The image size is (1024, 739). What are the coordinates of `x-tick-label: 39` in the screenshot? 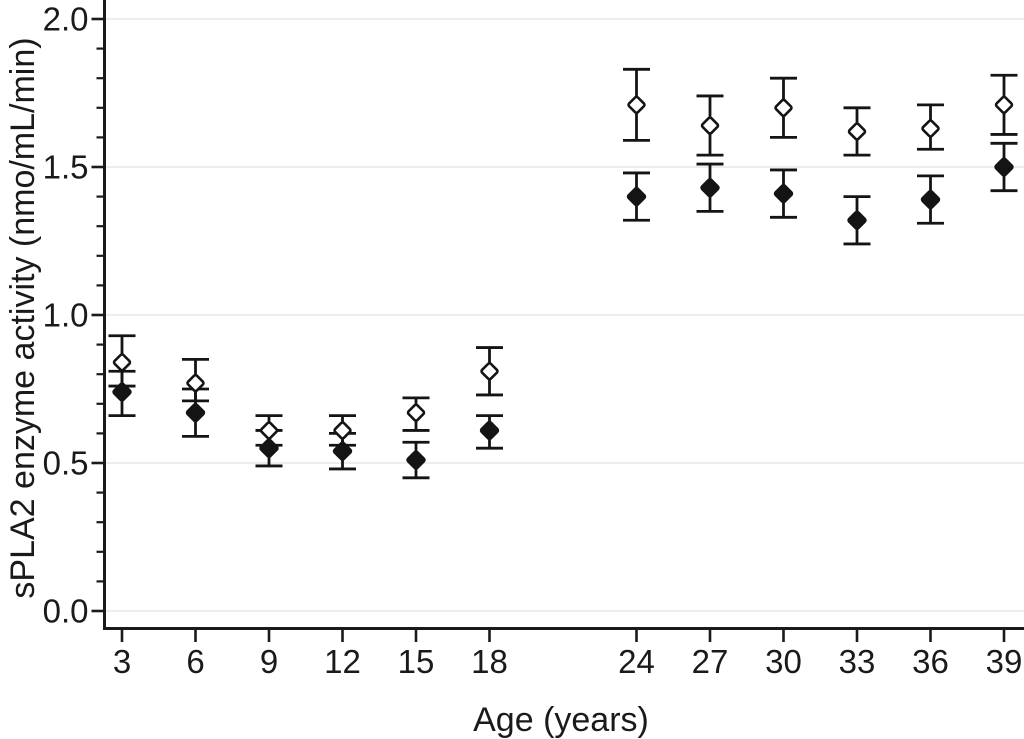 It's located at (1004, 661).